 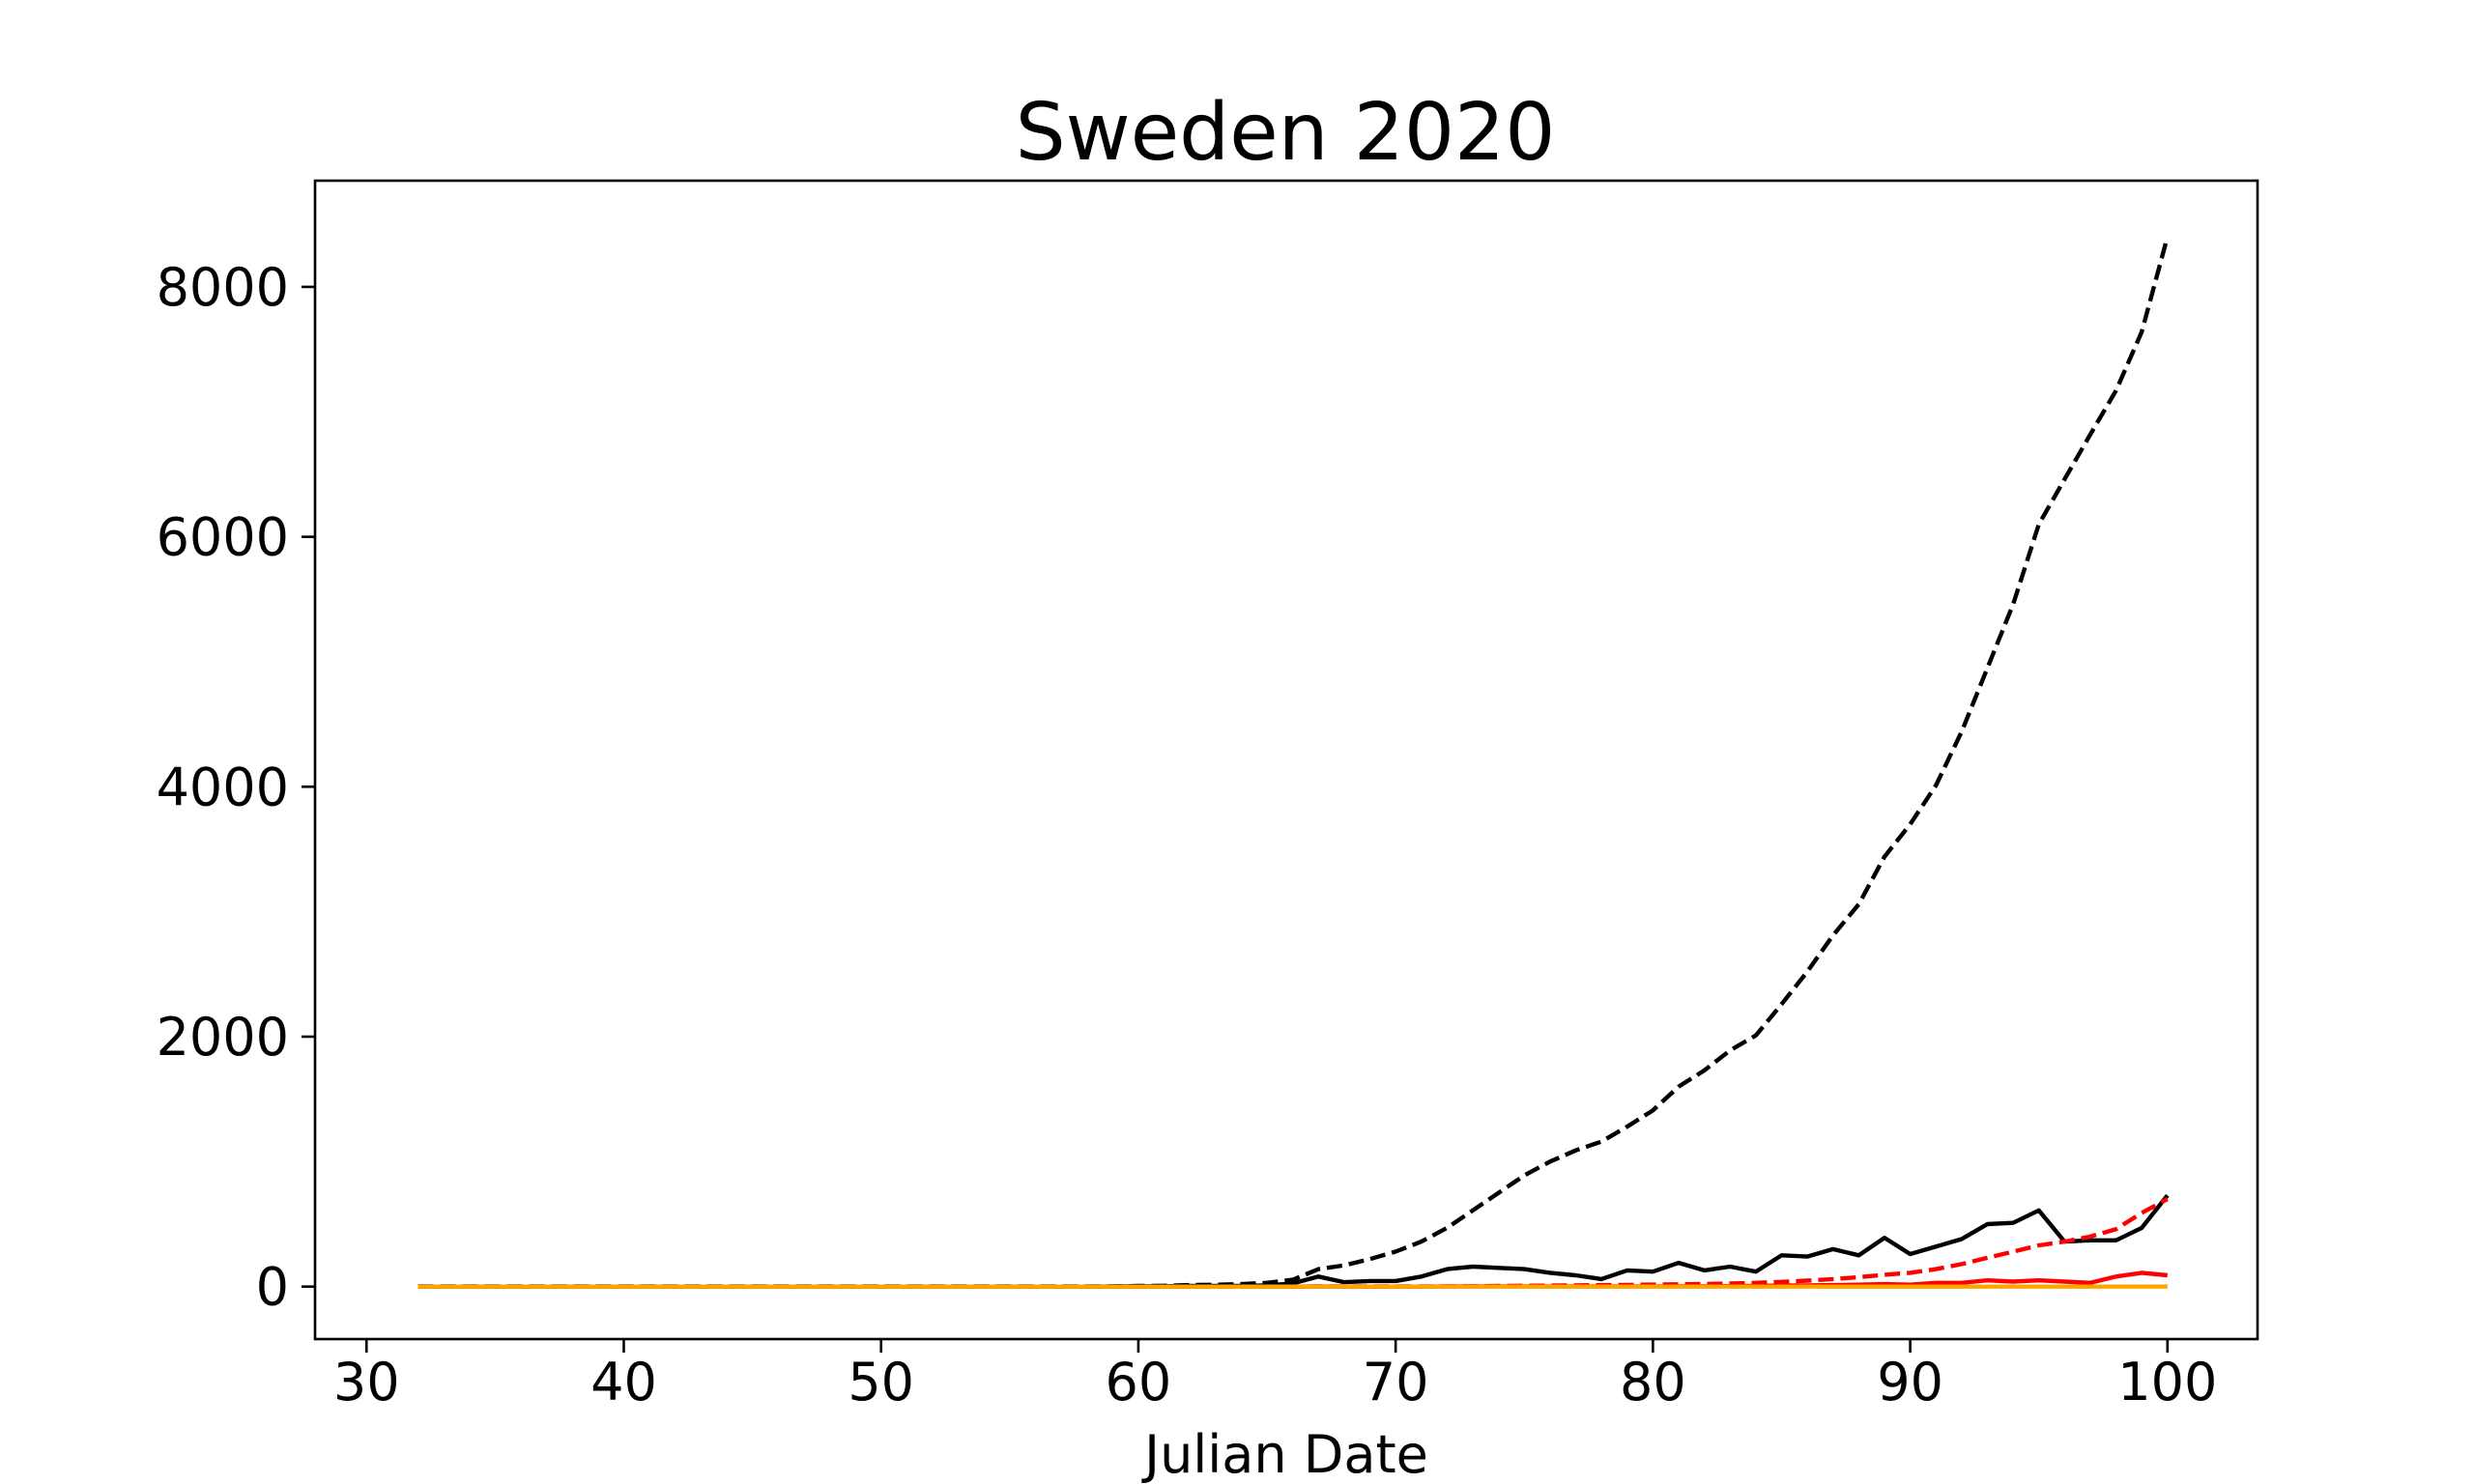 What do you see at coordinates (1275, 1376) in the screenshot?
I see `x-axis: 30 40 50 60 70 80 90 100` at bounding box center [1275, 1376].